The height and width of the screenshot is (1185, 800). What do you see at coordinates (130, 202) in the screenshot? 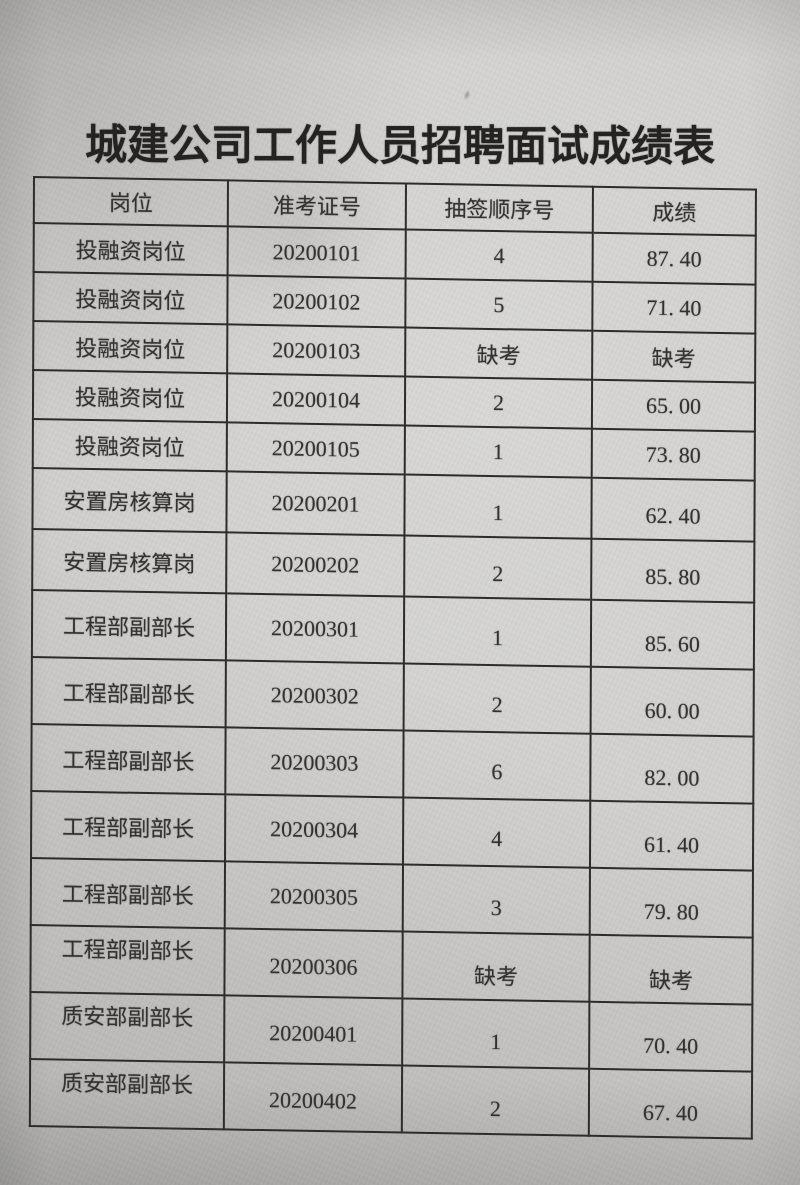
I see `column-header: 岗位` at bounding box center [130, 202].